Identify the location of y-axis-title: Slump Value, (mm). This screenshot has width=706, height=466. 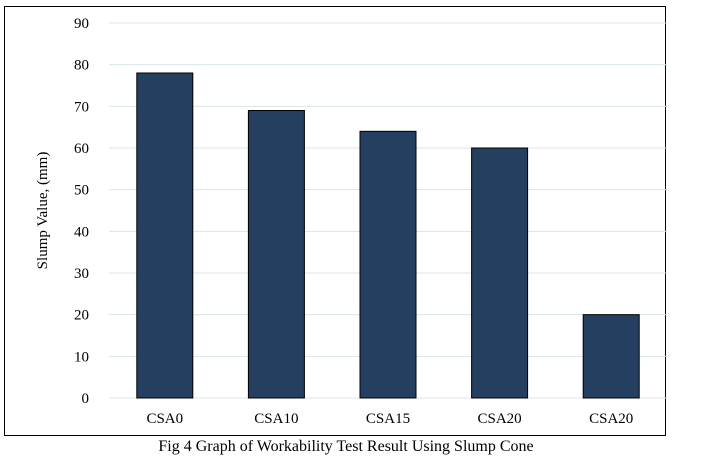
(43, 211).